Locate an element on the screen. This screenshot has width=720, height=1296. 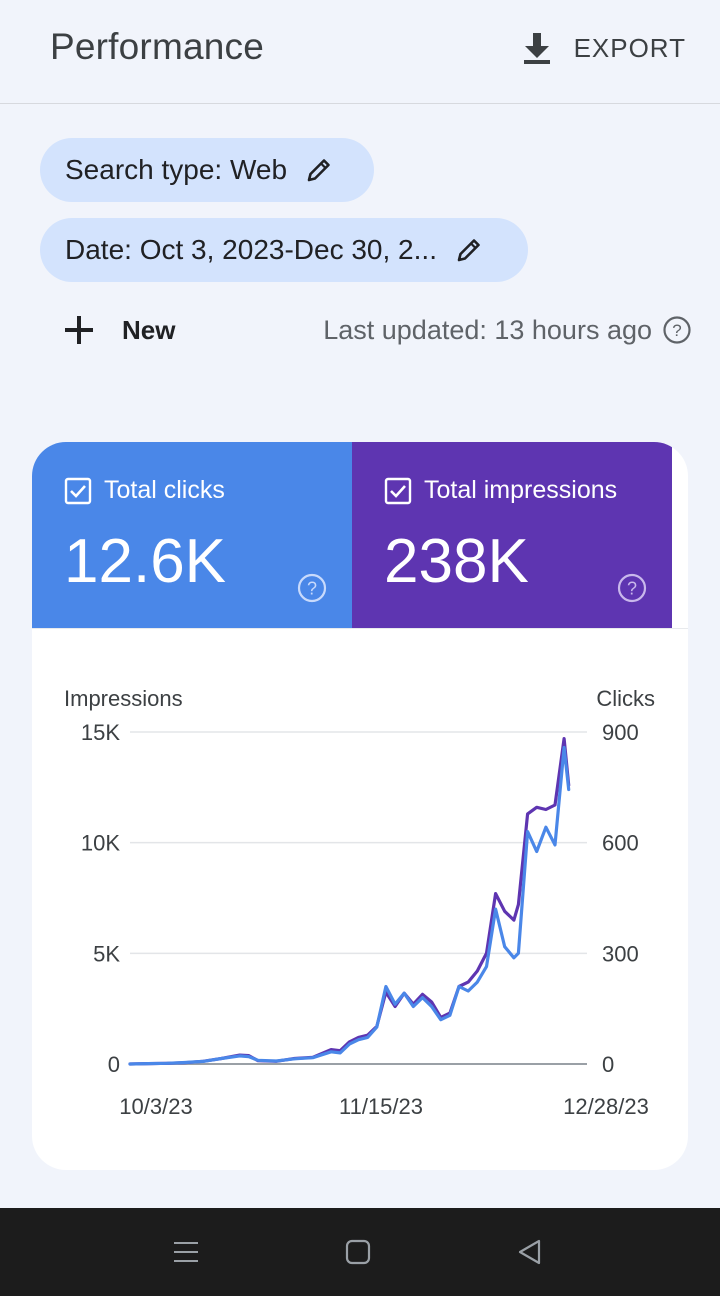
total-clicks-value: 12.6K is located at coordinates (145, 561).